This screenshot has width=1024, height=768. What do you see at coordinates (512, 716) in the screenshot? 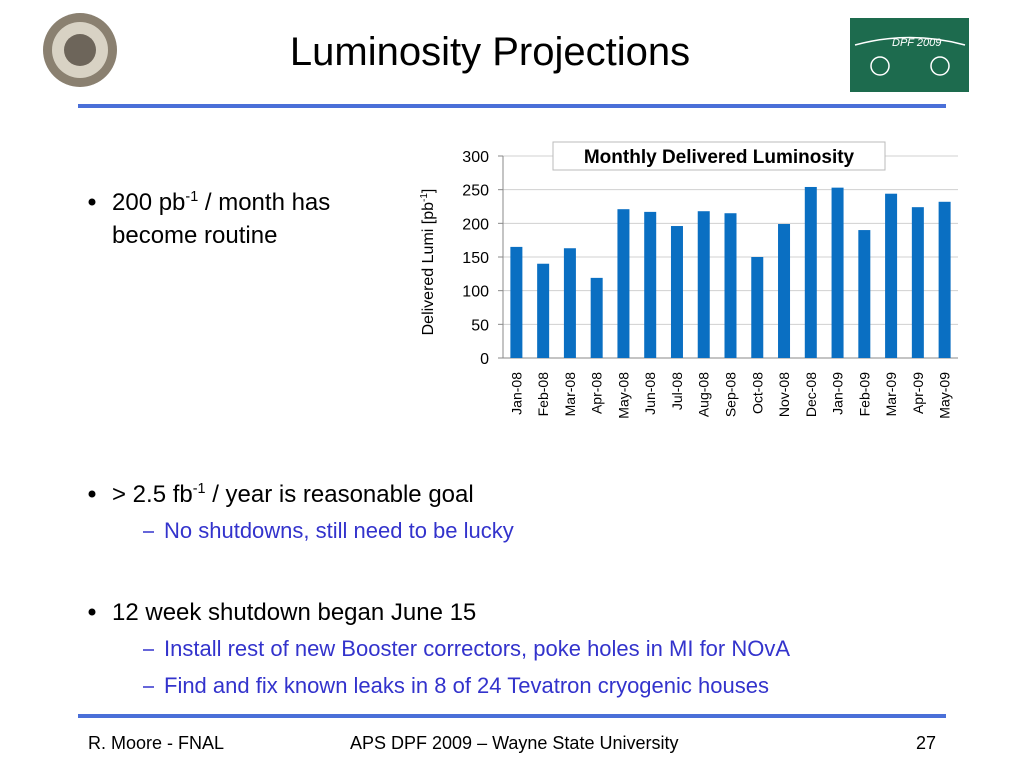
I see `footer-rule` at bounding box center [512, 716].